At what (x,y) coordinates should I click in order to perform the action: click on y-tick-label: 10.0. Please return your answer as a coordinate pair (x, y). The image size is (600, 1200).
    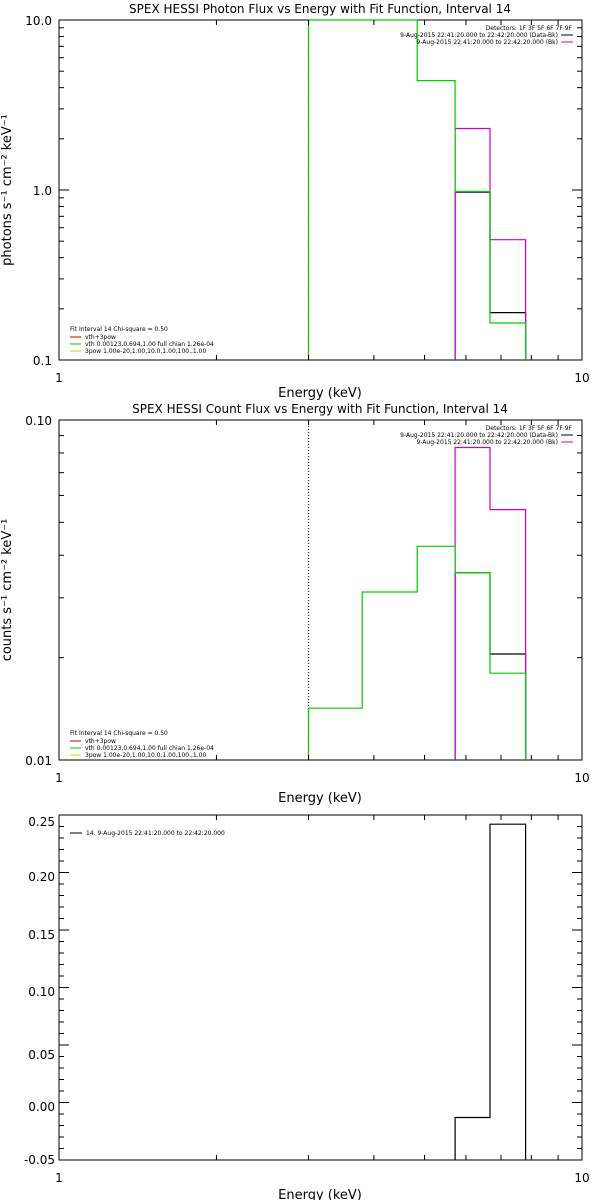
    Looking at the image, I should click on (38, 21).